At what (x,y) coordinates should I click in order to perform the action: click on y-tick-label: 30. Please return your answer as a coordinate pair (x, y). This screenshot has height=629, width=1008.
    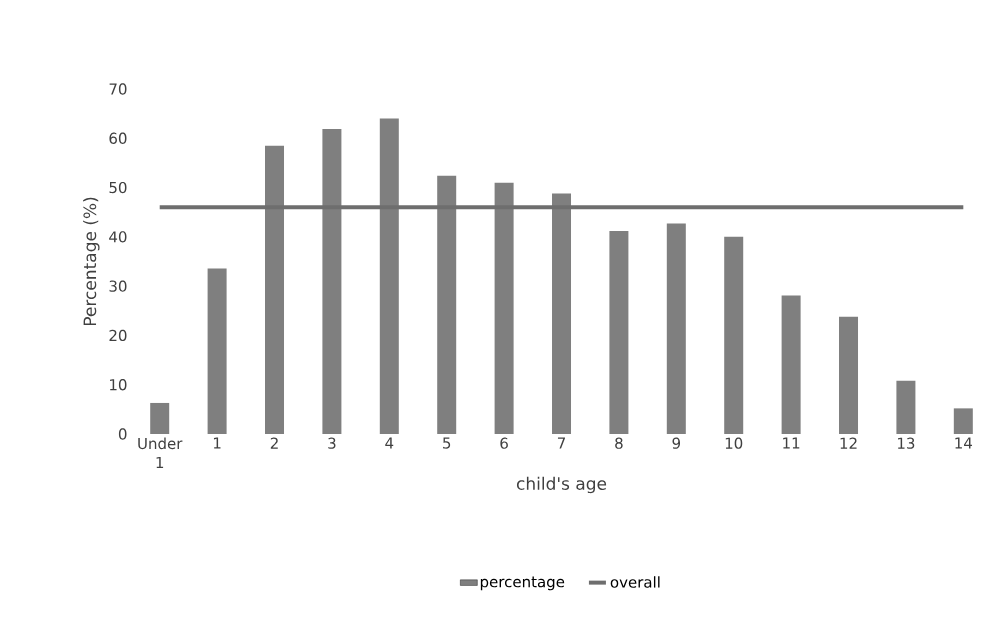
    Looking at the image, I should click on (118, 286).